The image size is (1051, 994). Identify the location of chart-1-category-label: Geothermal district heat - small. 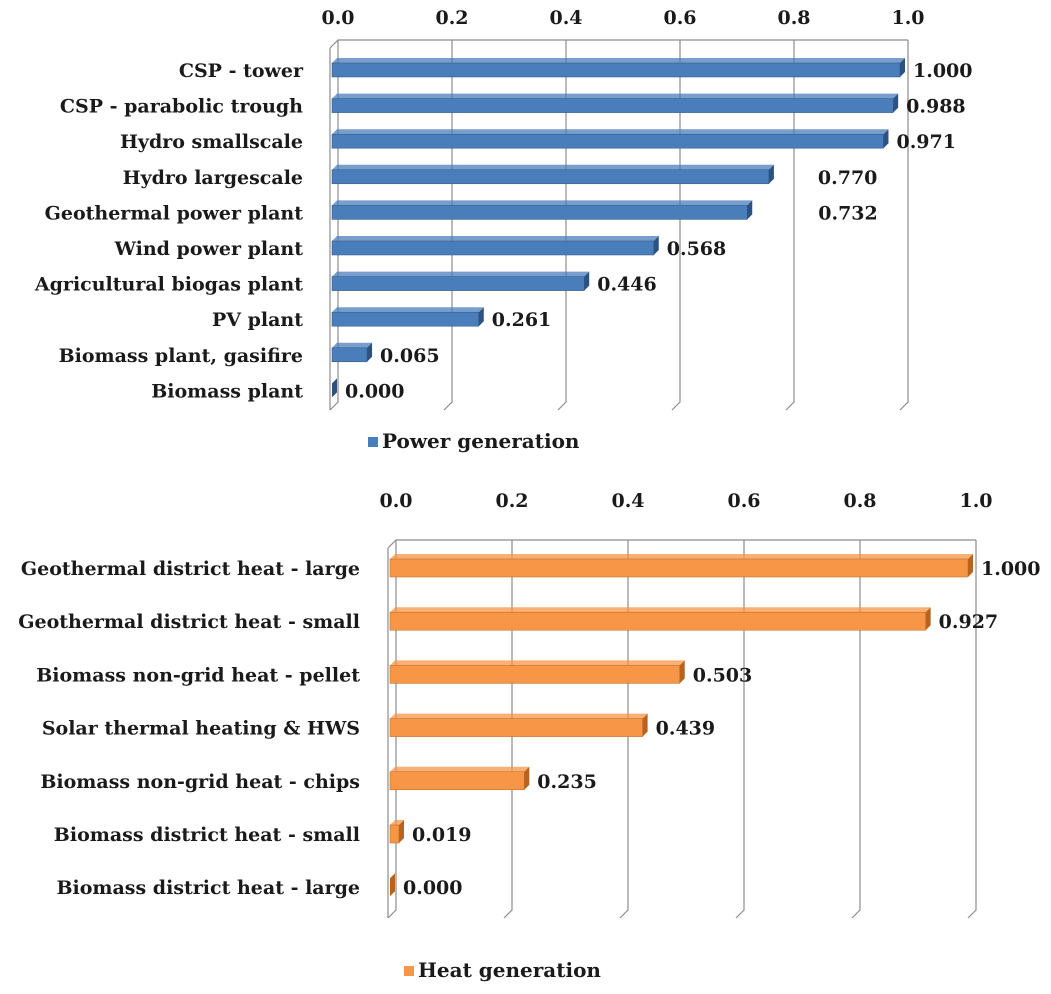
(189, 622).